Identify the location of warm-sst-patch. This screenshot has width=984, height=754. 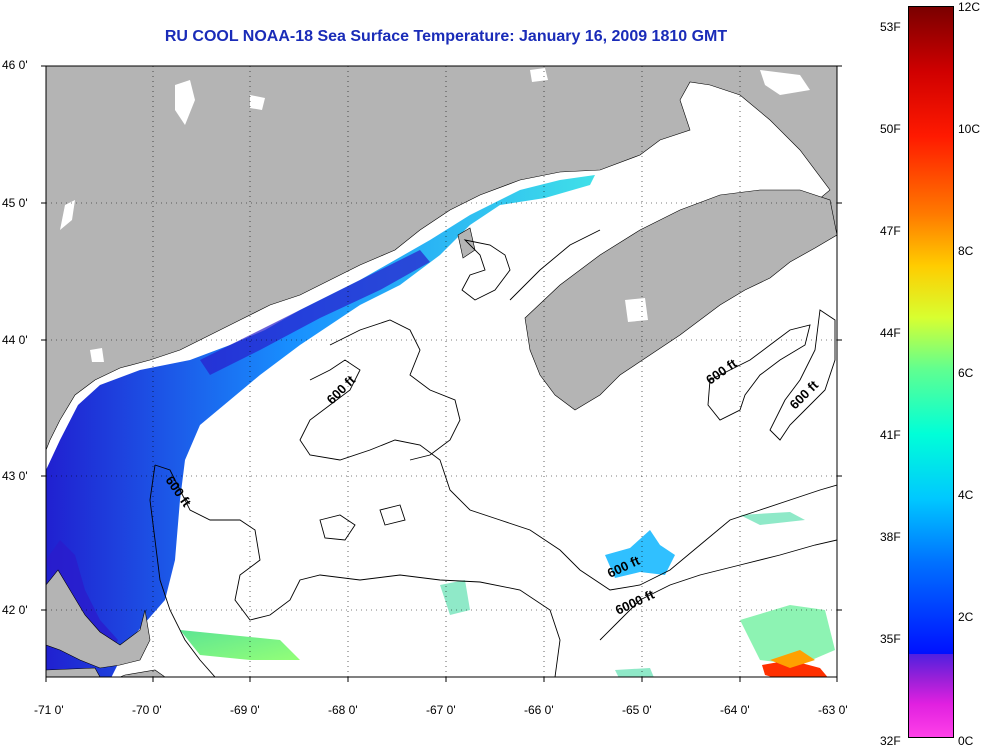
(795, 668).